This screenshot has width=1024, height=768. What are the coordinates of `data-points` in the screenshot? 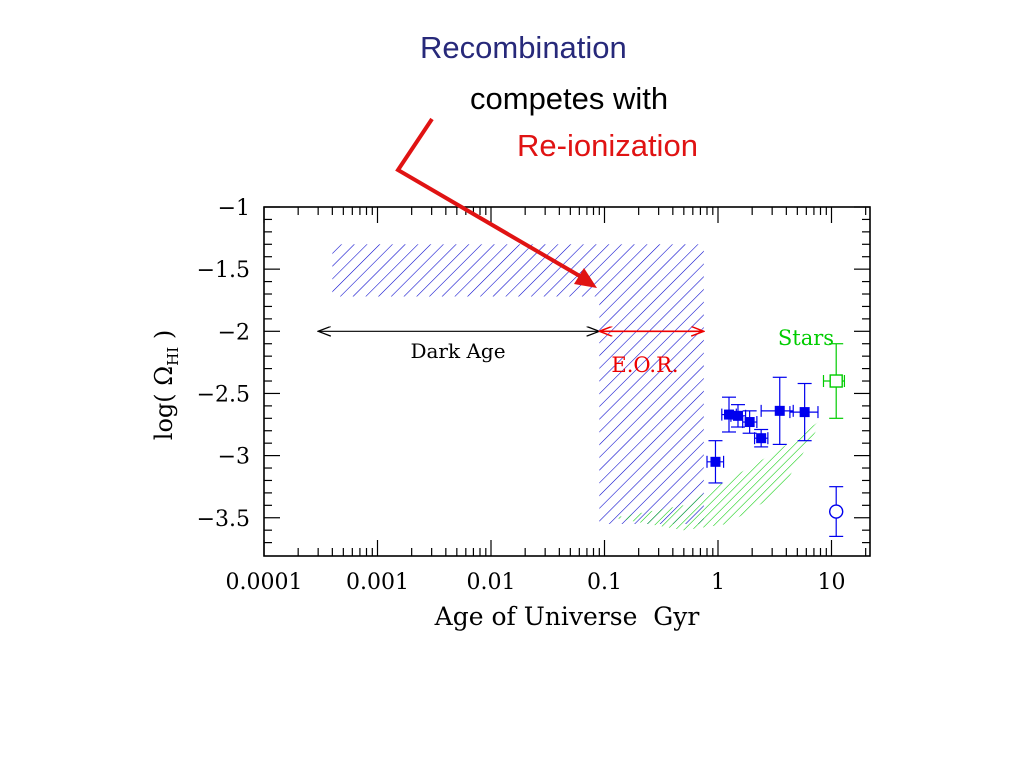 It's located at (776, 440).